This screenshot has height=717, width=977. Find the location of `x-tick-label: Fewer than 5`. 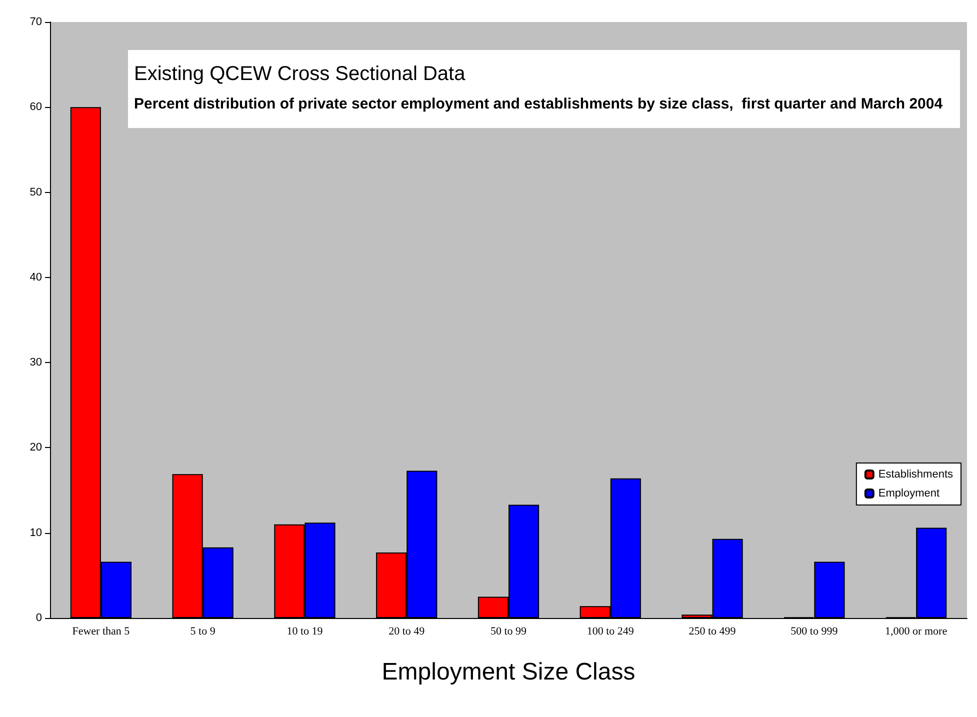

x-tick-label: Fewer than 5 is located at coordinates (101, 632).